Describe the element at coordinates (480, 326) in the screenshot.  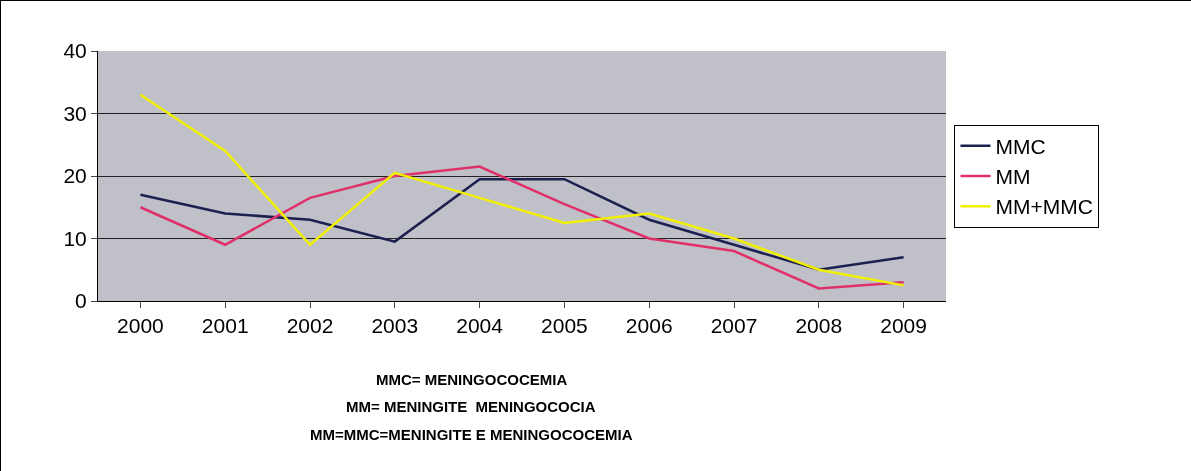
I see `x-tick-label: 2004` at that location.